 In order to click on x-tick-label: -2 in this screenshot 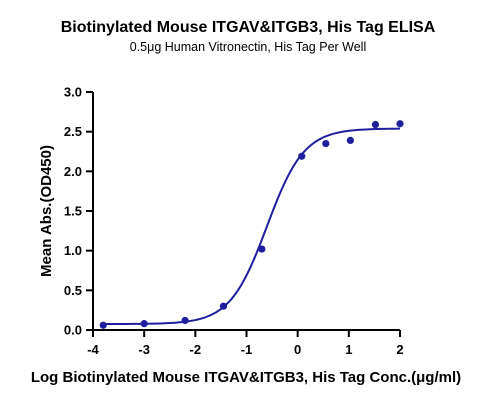, I will do `click(196, 349)`.